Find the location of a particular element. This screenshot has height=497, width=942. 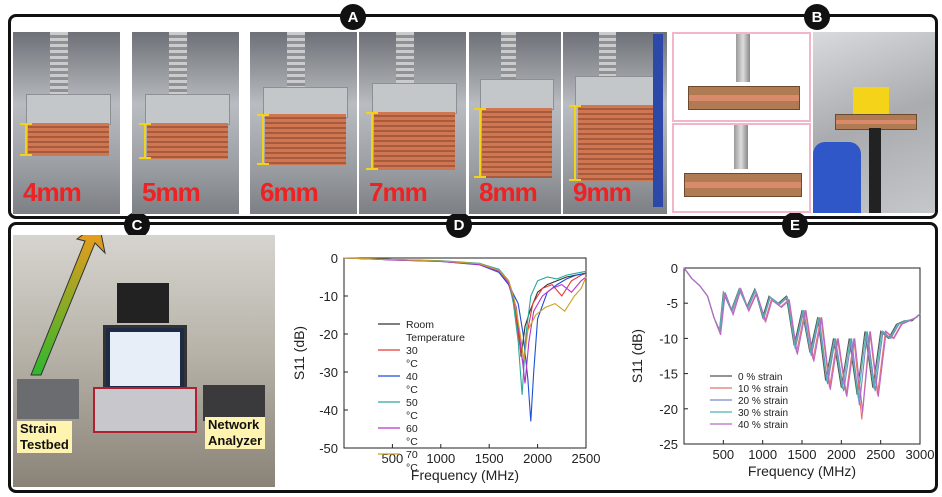

y-tick-label: -50 is located at coordinates (328, 448).